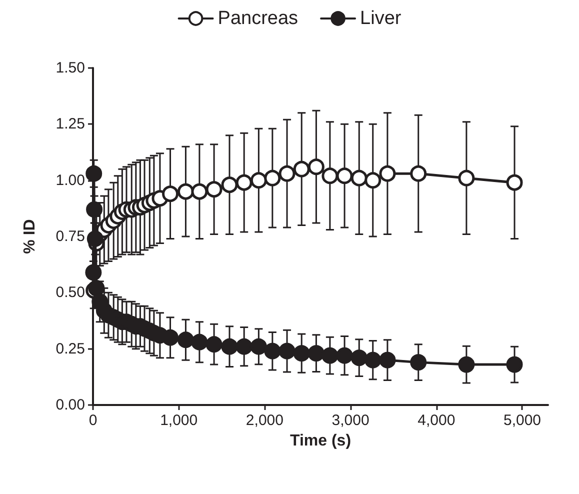 The height and width of the screenshot is (494, 579). I want to click on legend-label: Liver, so click(381, 18).